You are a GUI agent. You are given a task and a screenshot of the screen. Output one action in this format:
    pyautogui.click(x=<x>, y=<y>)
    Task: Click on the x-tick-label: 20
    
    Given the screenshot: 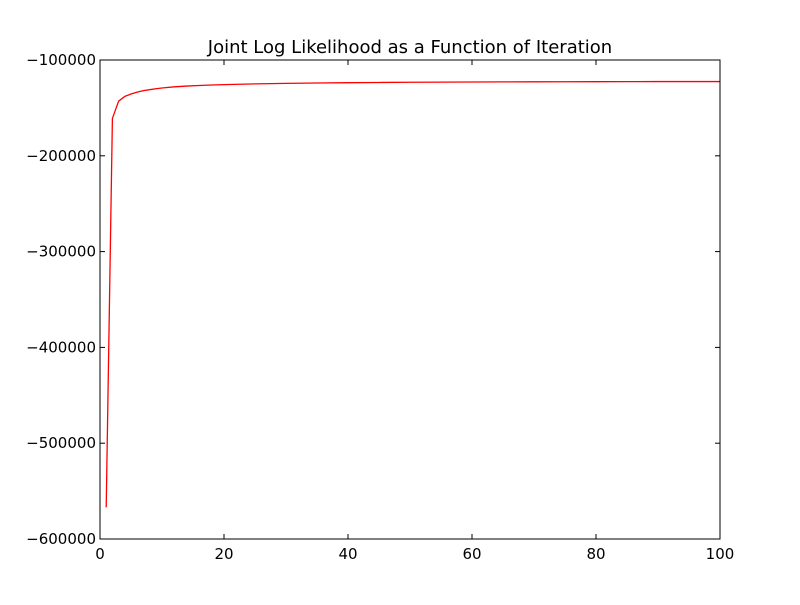 What is the action you would take?
    pyautogui.click(x=223, y=554)
    